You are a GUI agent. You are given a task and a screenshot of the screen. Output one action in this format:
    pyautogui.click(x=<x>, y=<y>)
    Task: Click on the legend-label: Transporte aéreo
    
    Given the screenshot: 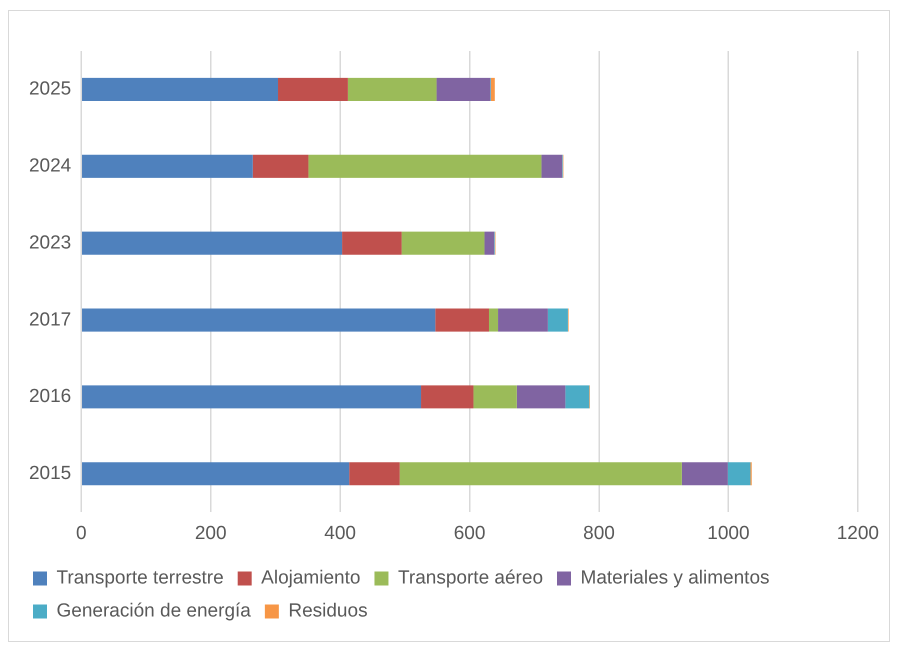 What is the action you would take?
    pyautogui.click(x=471, y=578)
    